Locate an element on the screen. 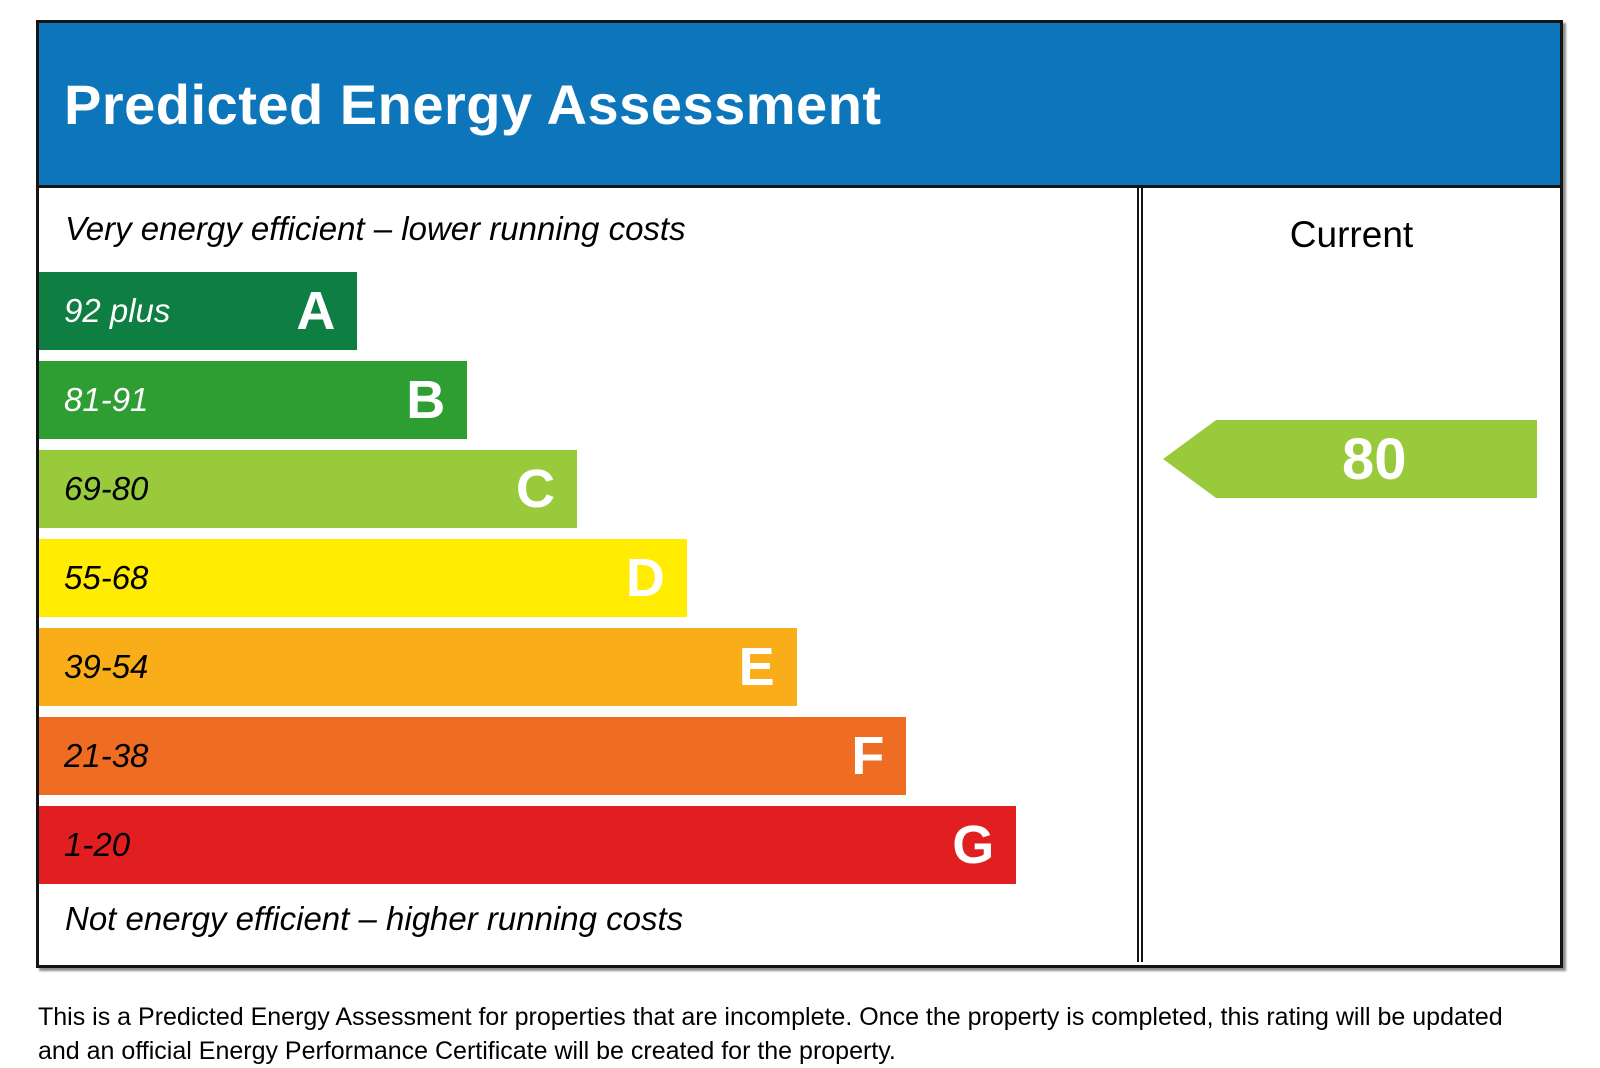  page-title: Predicted Energy Assessment is located at coordinates (473, 104).